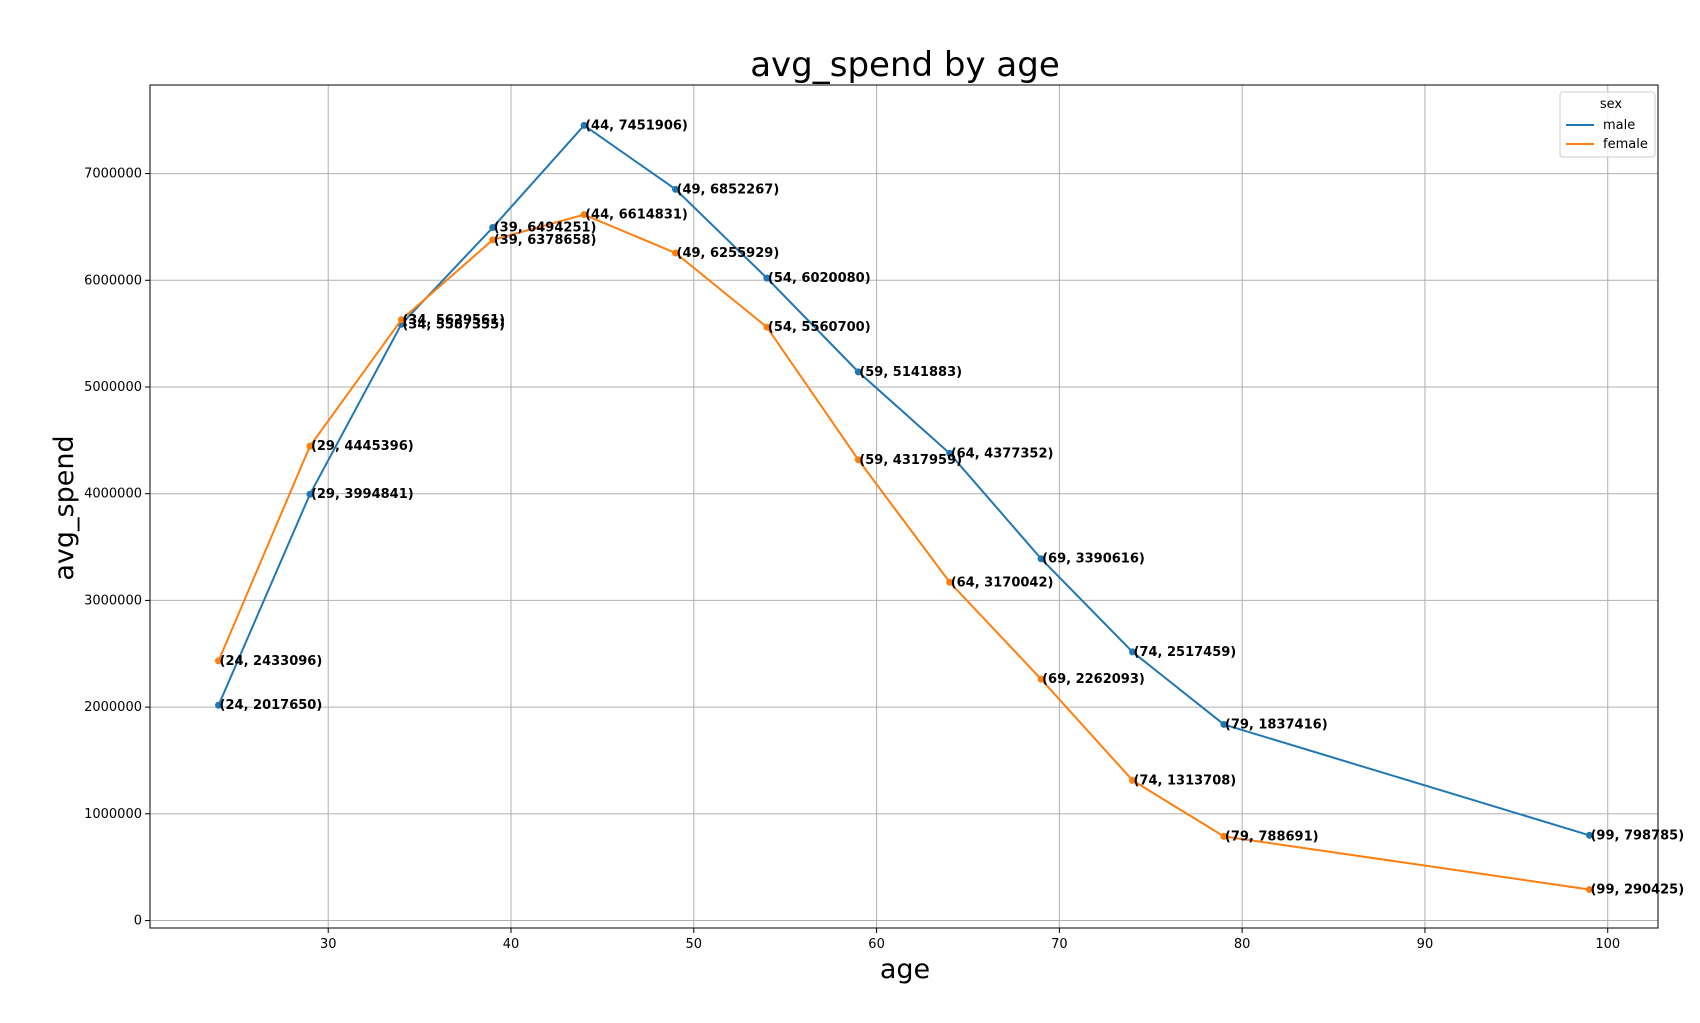  I want to click on y-tick-label: 1000000, so click(113, 814).